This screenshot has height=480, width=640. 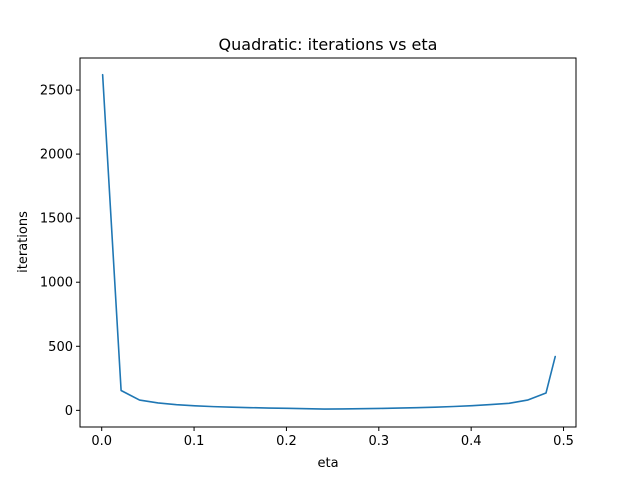 I want to click on x-tick-label: 0.1, so click(x=194, y=441).